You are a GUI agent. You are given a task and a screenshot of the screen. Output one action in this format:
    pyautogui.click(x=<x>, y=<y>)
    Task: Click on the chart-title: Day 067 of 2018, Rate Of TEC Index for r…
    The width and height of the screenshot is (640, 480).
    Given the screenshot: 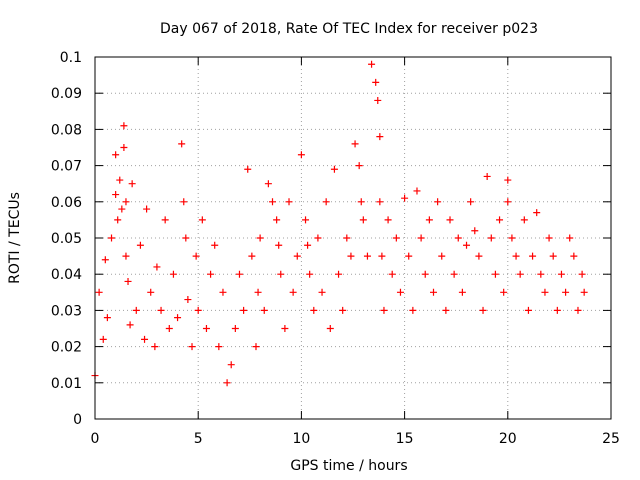 What is the action you would take?
    pyautogui.click(x=349, y=29)
    